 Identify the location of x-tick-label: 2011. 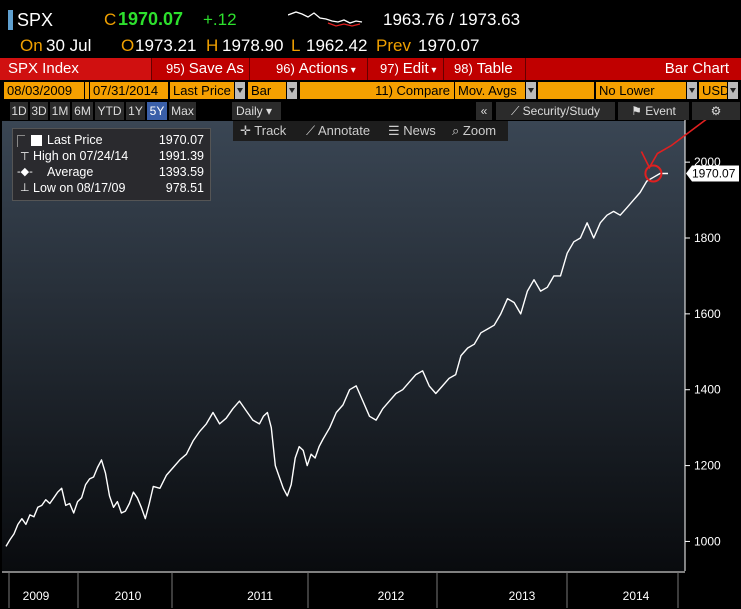
(260, 596).